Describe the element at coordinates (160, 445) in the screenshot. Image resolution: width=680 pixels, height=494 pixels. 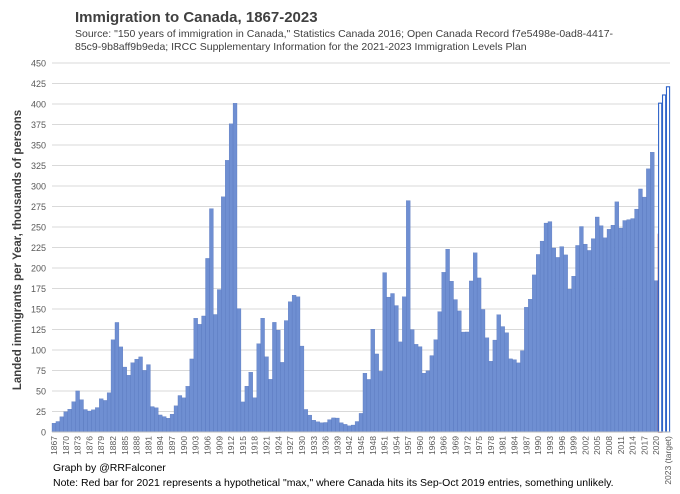
I see `x-tick-label: 1894` at that location.